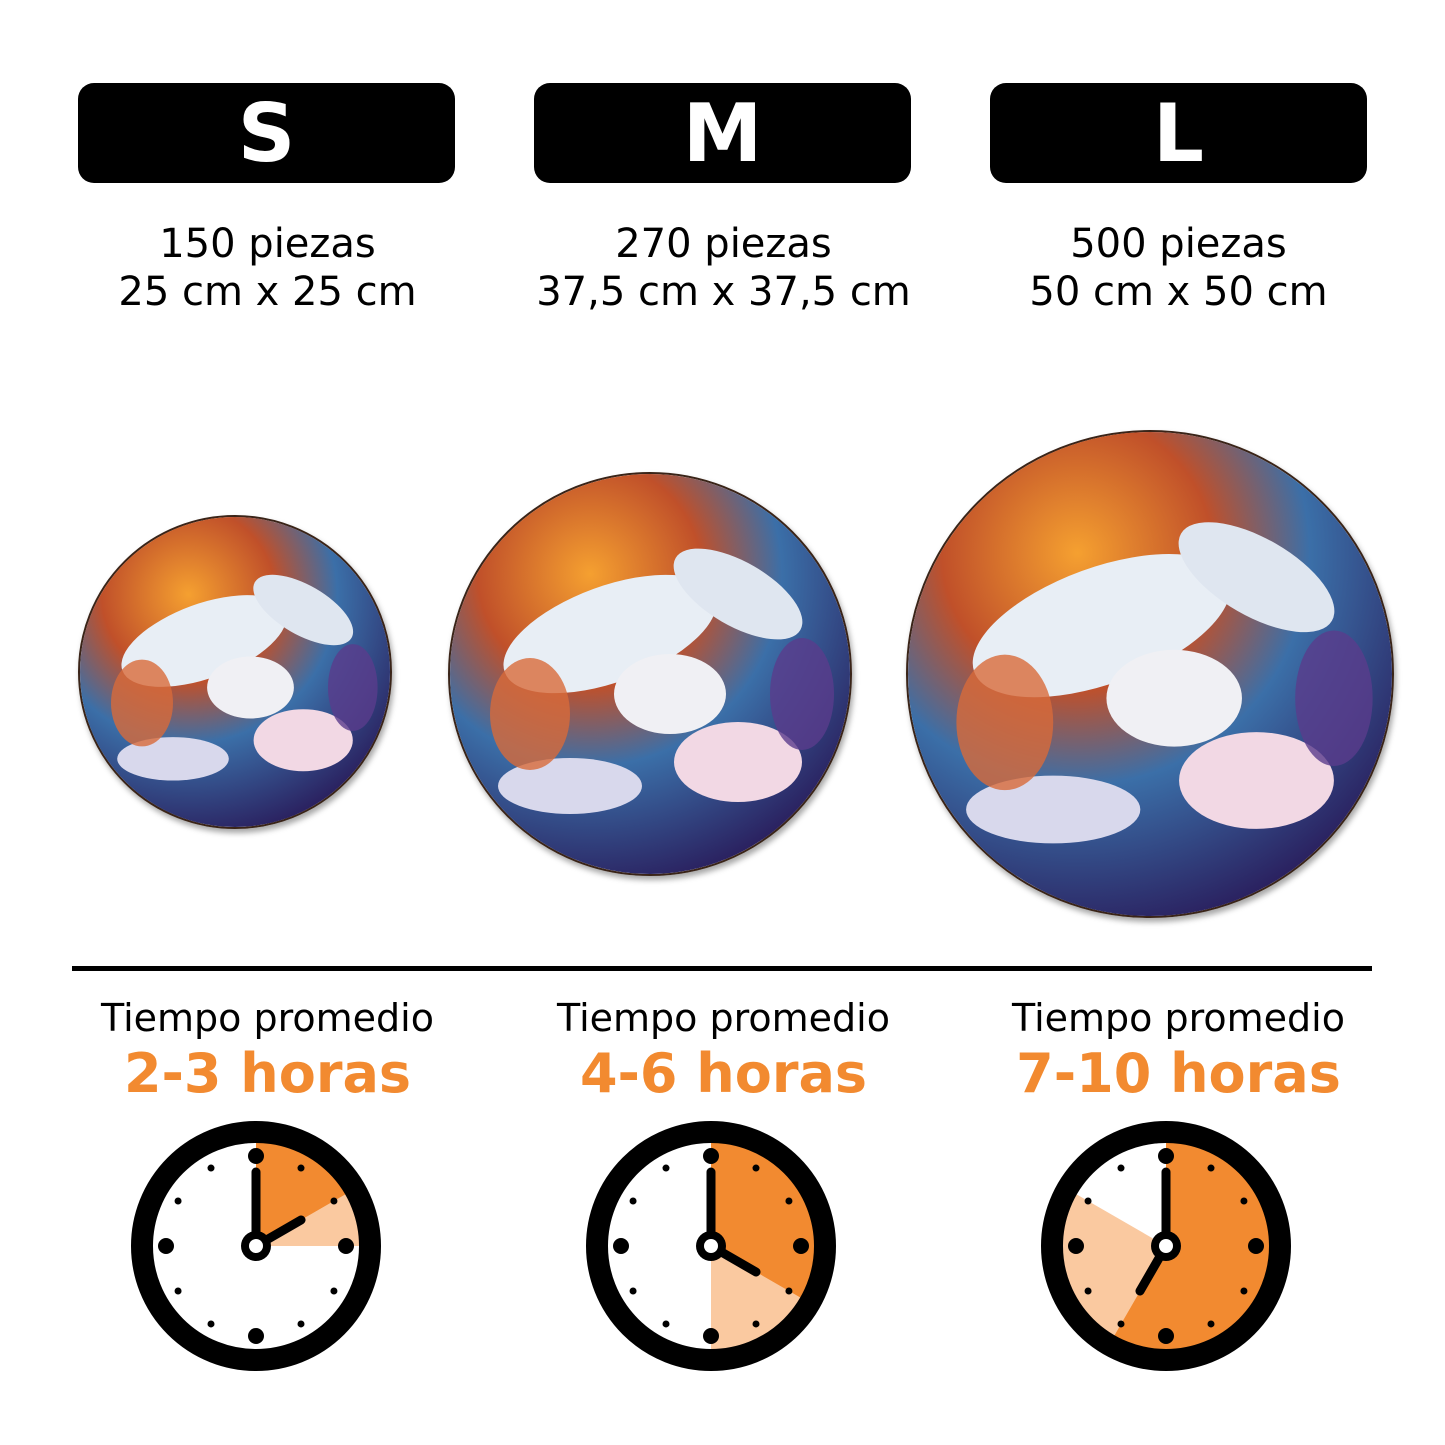 The image size is (1445, 1445). Describe the element at coordinates (722, 968) in the screenshot. I see `divider` at that location.